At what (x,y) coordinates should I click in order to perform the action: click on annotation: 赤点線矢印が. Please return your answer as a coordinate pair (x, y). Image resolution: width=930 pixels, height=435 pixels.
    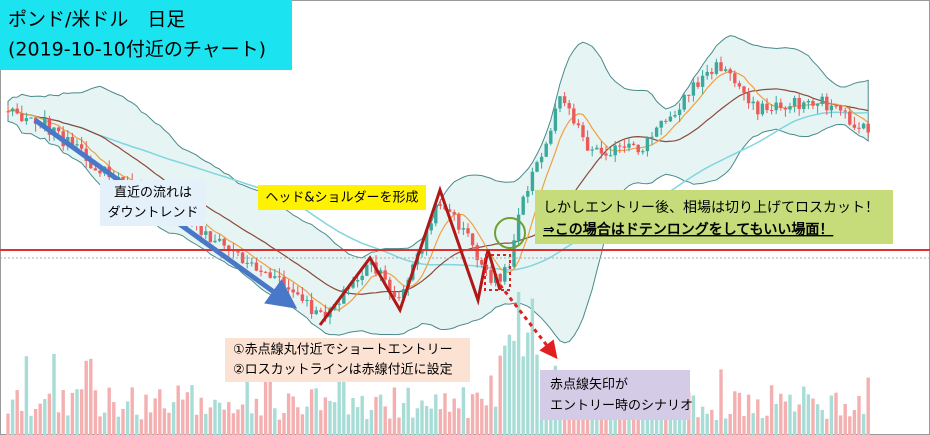
    Looking at the image, I should click on (589, 385).